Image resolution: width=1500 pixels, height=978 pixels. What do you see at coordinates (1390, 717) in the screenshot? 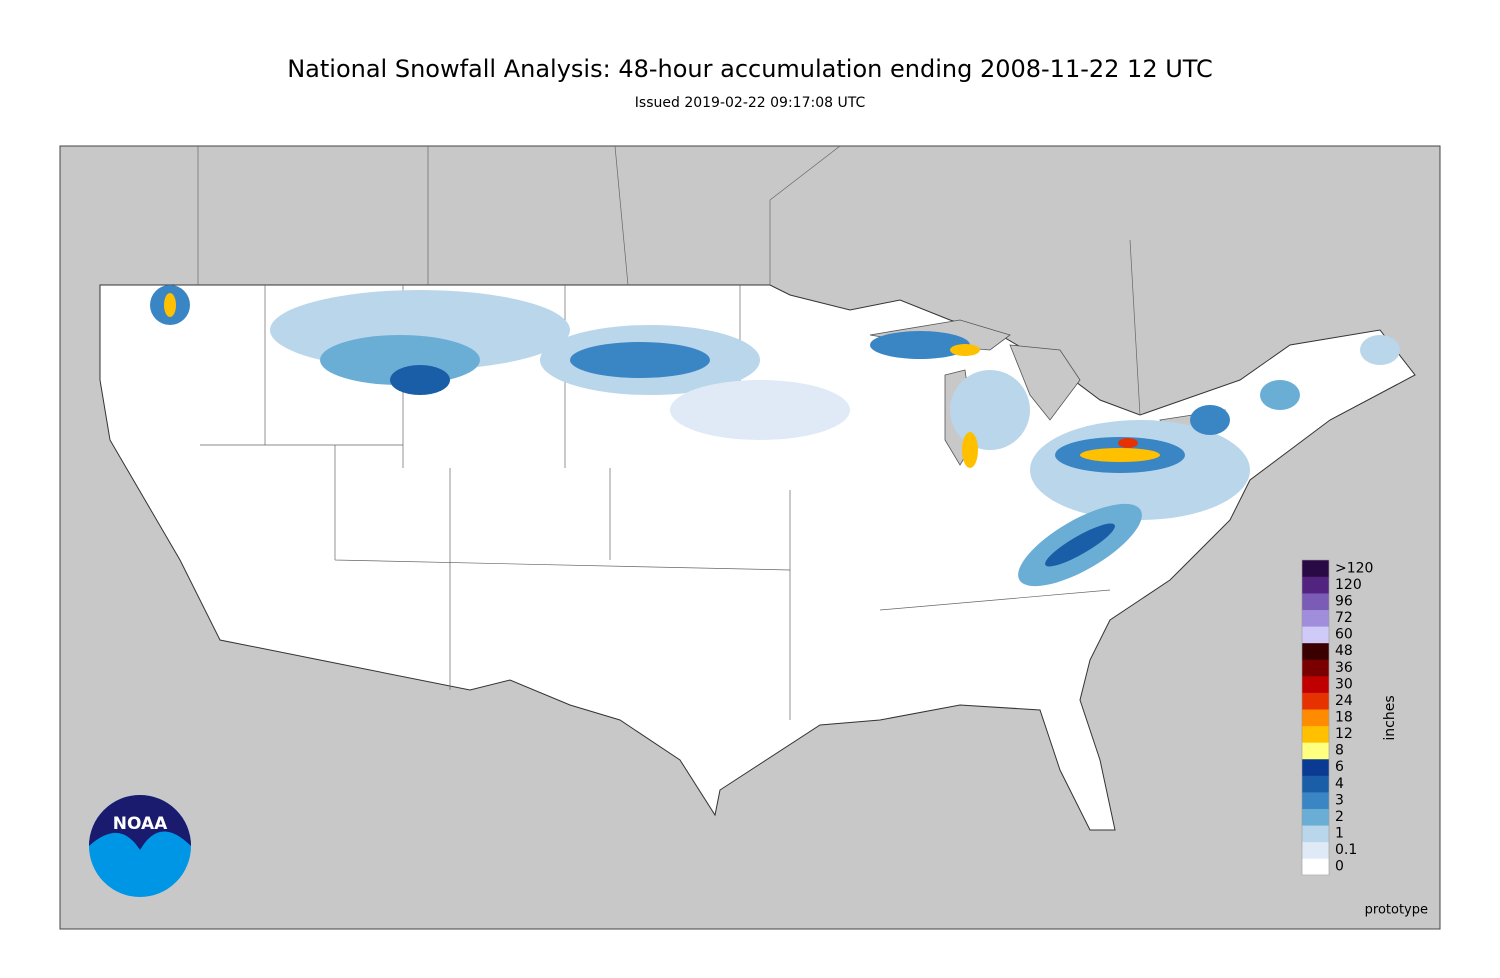
I see `colorbar-unit: inches` at bounding box center [1390, 717].